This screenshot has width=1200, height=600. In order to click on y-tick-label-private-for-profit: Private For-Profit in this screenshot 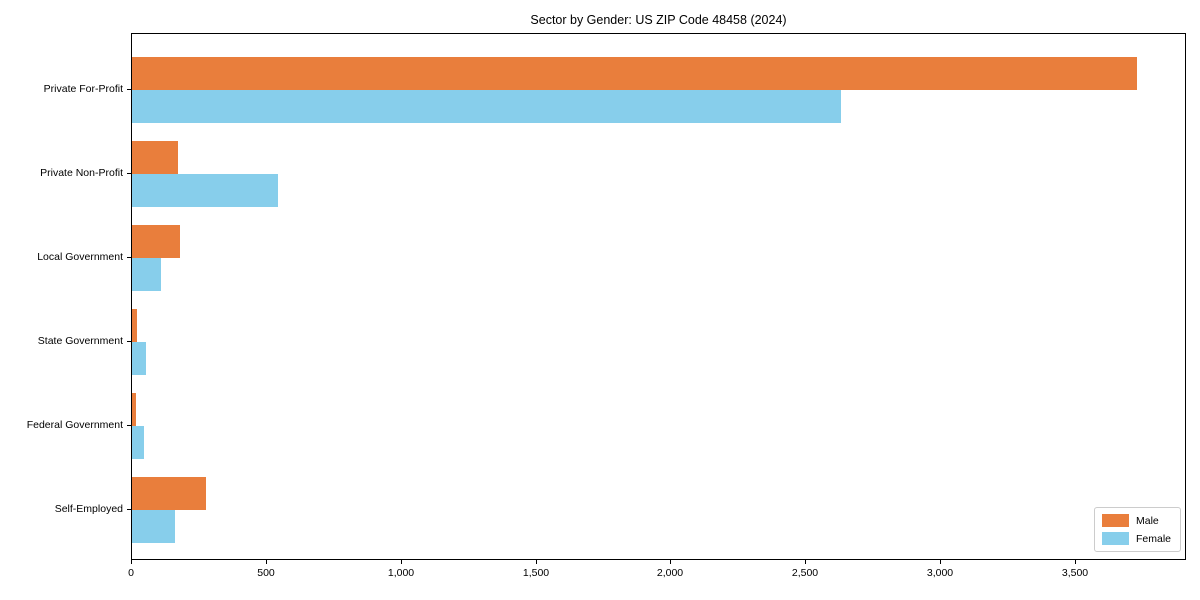, I will do `click(83, 89)`.